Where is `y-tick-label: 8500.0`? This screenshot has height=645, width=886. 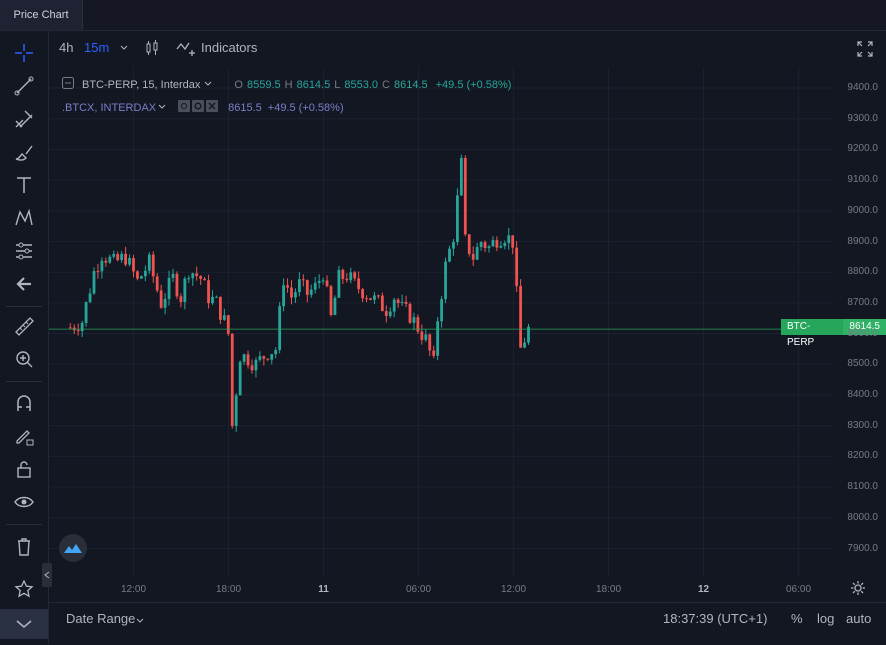
y-tick-label: 8500.0 is located at coordinates (862, 364).